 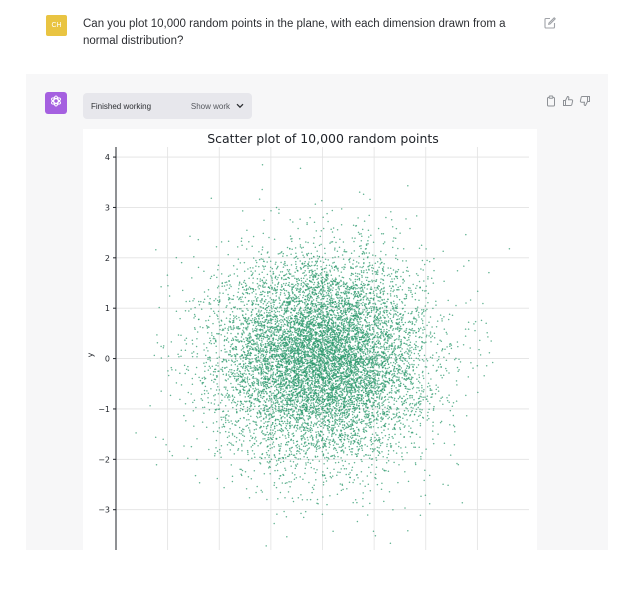 What do you see at coordinates (217, 106) in the screenshot?
I see `show-work-button: Show work` at bounding box center [217, 106].